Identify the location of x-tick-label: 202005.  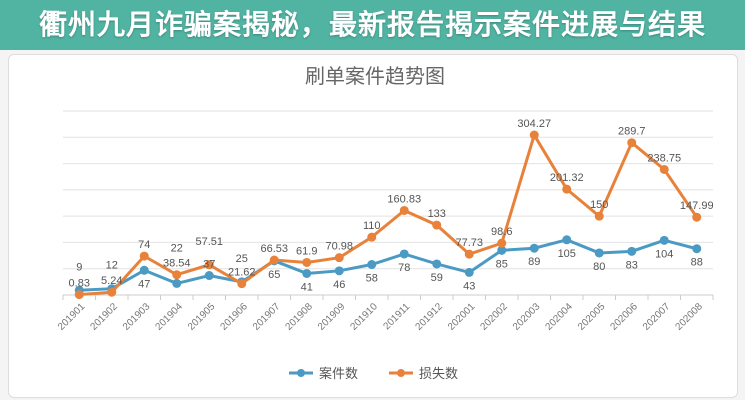
(592, 317).